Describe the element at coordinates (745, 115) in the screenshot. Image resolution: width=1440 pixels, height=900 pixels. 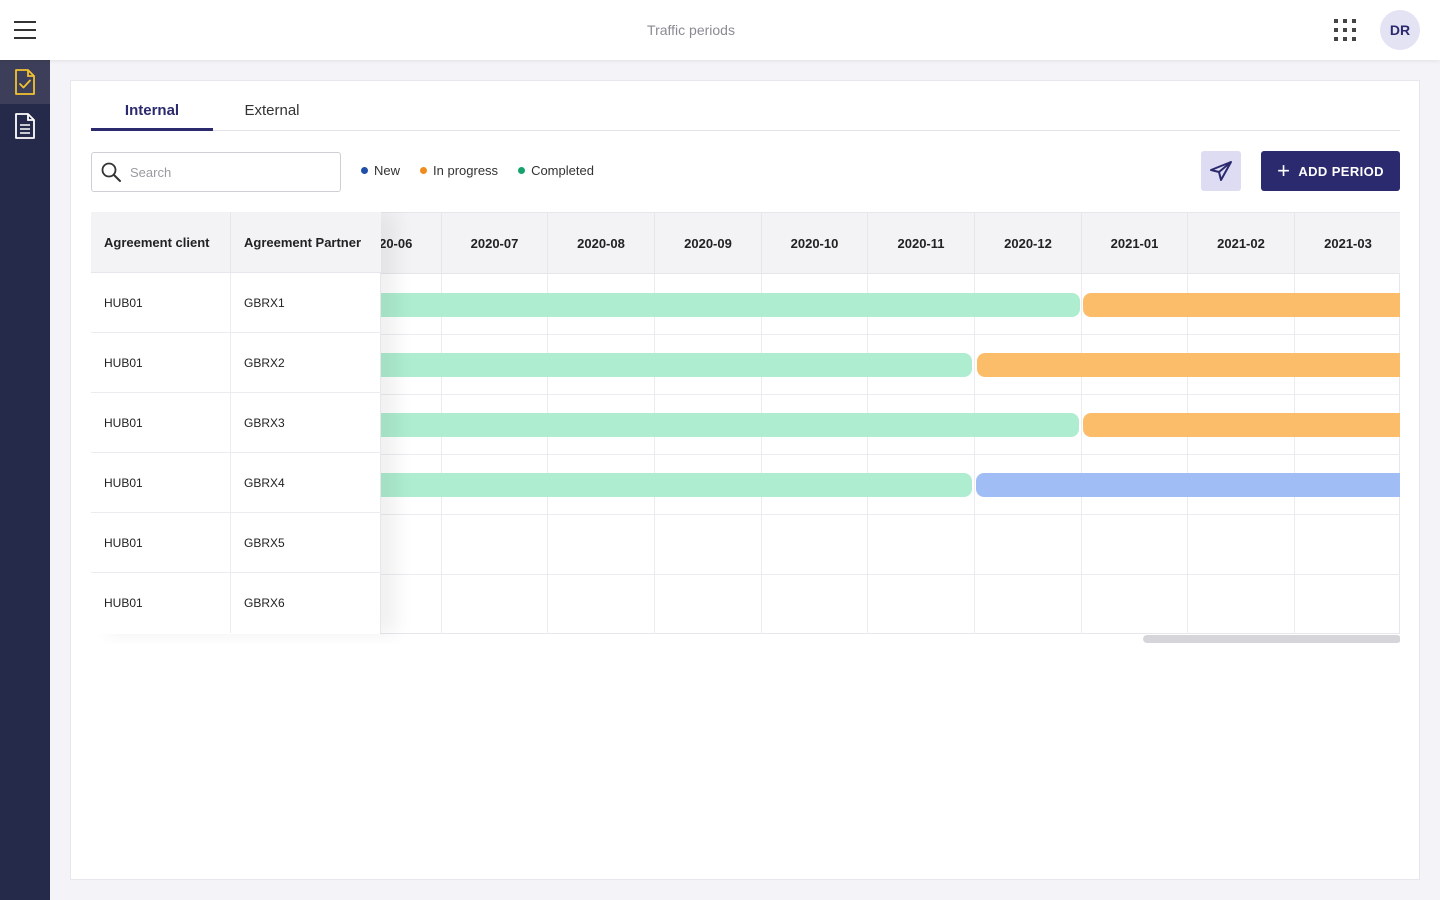
I see `tabs: Internal External` at that location.